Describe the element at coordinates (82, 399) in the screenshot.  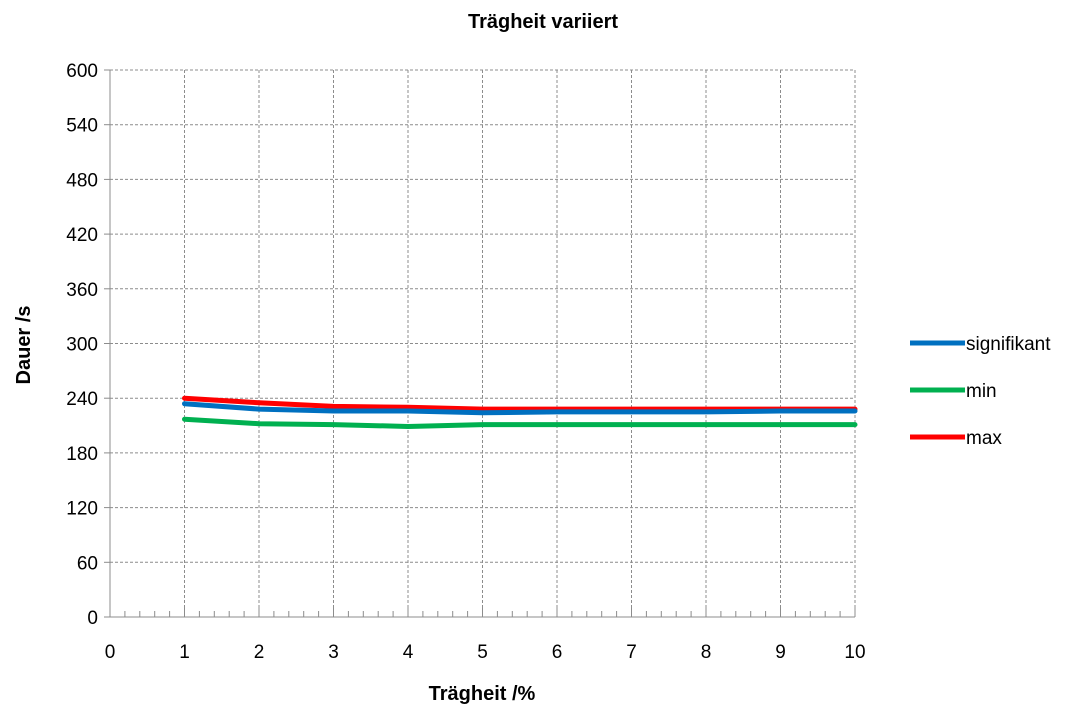
I see `y-tick-label: 240` at that location.